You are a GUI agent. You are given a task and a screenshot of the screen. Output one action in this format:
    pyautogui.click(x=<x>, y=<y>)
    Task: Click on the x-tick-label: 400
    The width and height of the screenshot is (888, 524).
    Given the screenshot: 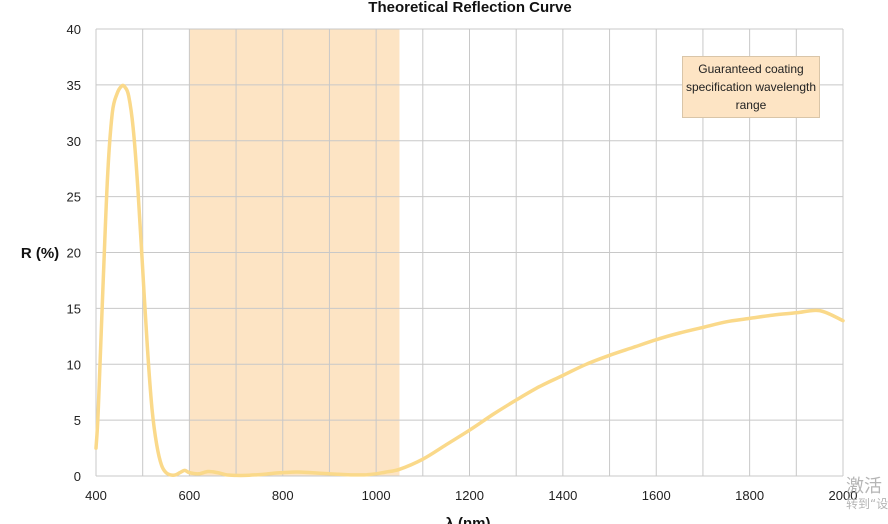 What is the action you would take?
    pyautogui.click(x=96, y=495)
    